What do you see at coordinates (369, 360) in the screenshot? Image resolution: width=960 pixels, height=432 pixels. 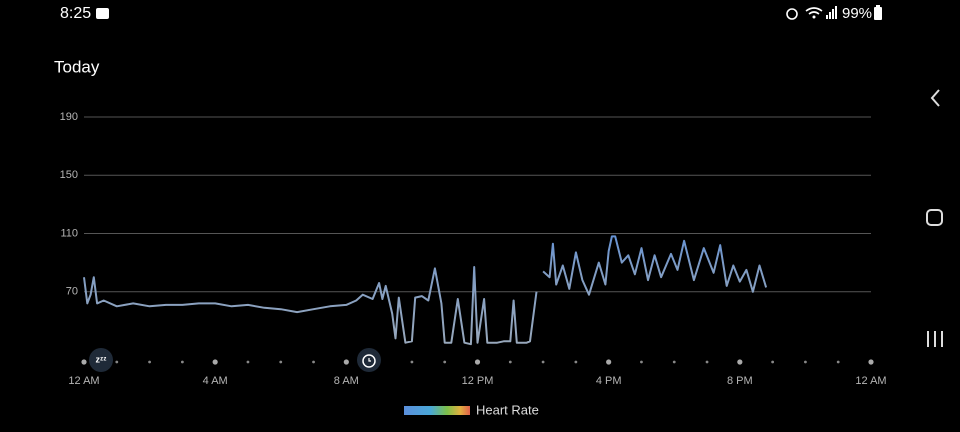 I see `alarm-icon` at bounding box center [369, 360].